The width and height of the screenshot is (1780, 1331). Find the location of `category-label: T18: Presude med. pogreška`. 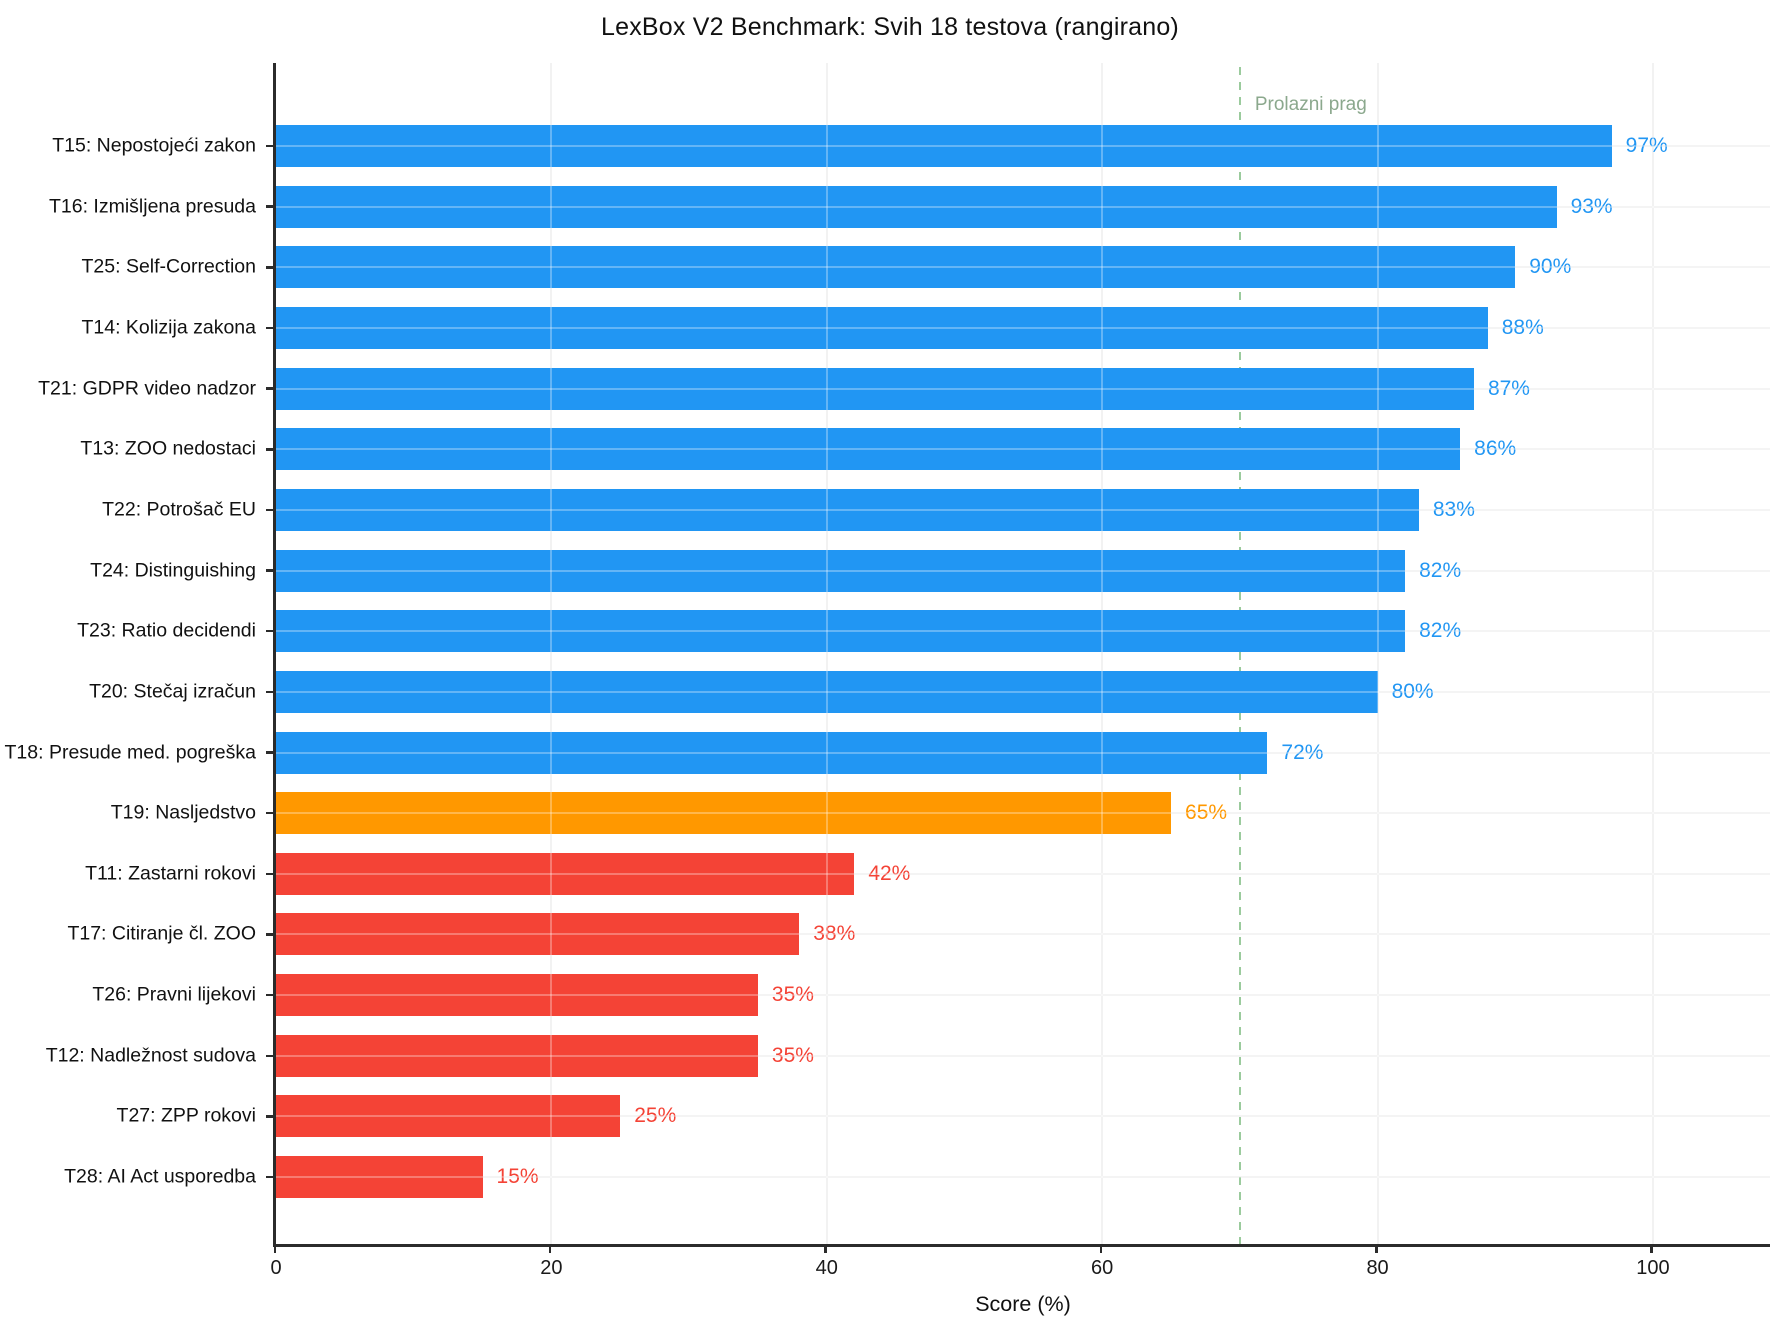

category-label: T18: Presude med. pogreška is located at coordinates (130, 752).